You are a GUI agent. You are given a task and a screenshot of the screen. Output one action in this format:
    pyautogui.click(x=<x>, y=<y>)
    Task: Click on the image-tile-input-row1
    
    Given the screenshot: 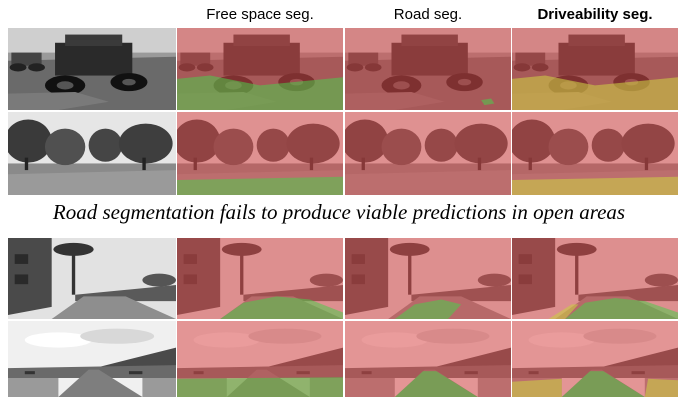 What is the action you would take?
    pyautogui.click(x=92, y=69)
    